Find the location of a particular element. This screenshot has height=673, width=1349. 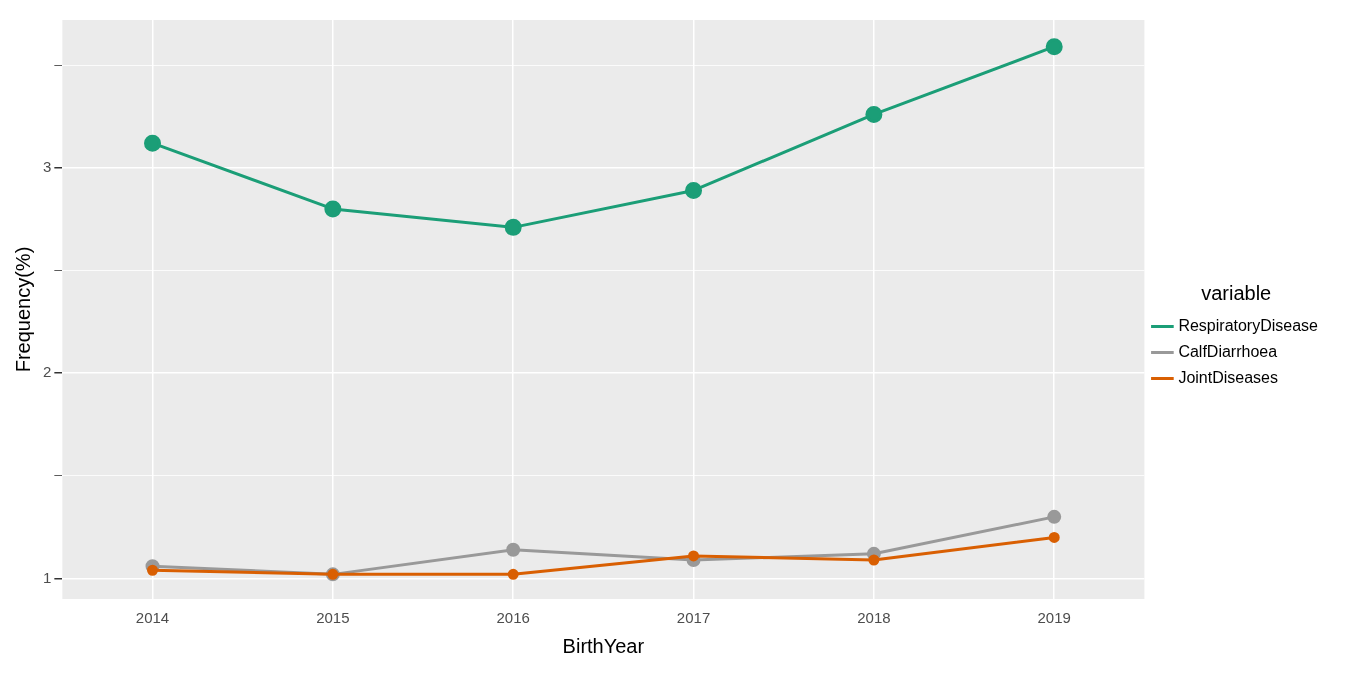

y-tick-label: 3 is located at coordinates (47, 166).